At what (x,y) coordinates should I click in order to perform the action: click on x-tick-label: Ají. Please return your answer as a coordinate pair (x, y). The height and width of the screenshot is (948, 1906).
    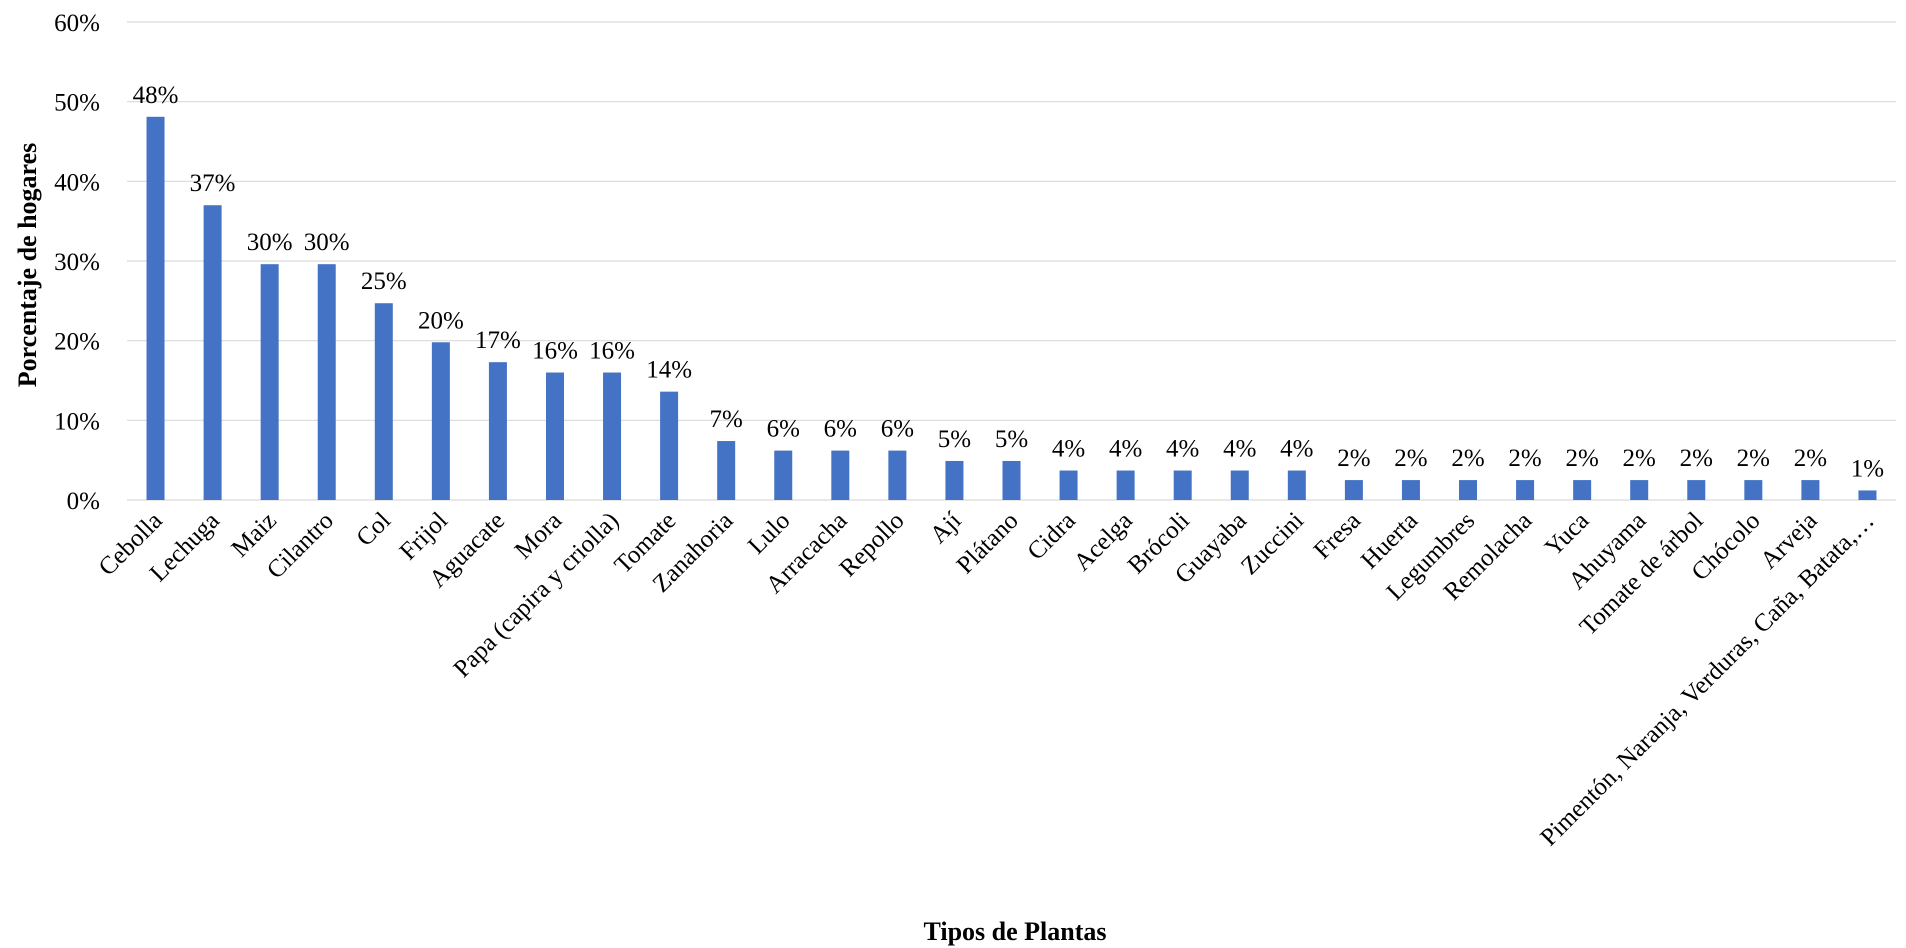
    Looking at the image, I should click on (946, 528).